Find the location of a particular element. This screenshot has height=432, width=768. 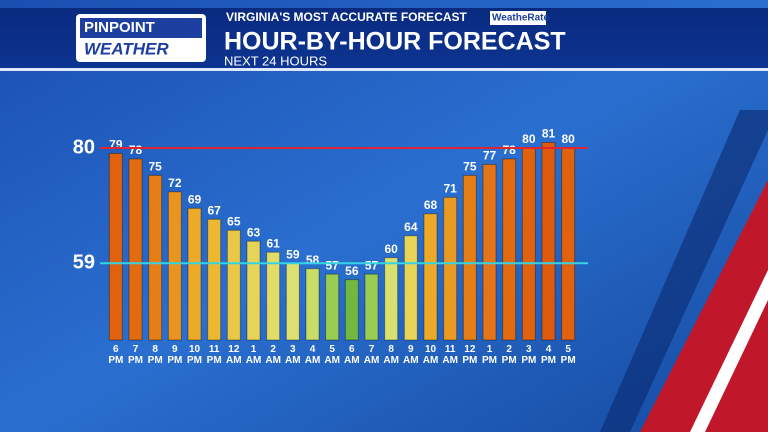

value-label: 72 is located at coordinates (175, 183).